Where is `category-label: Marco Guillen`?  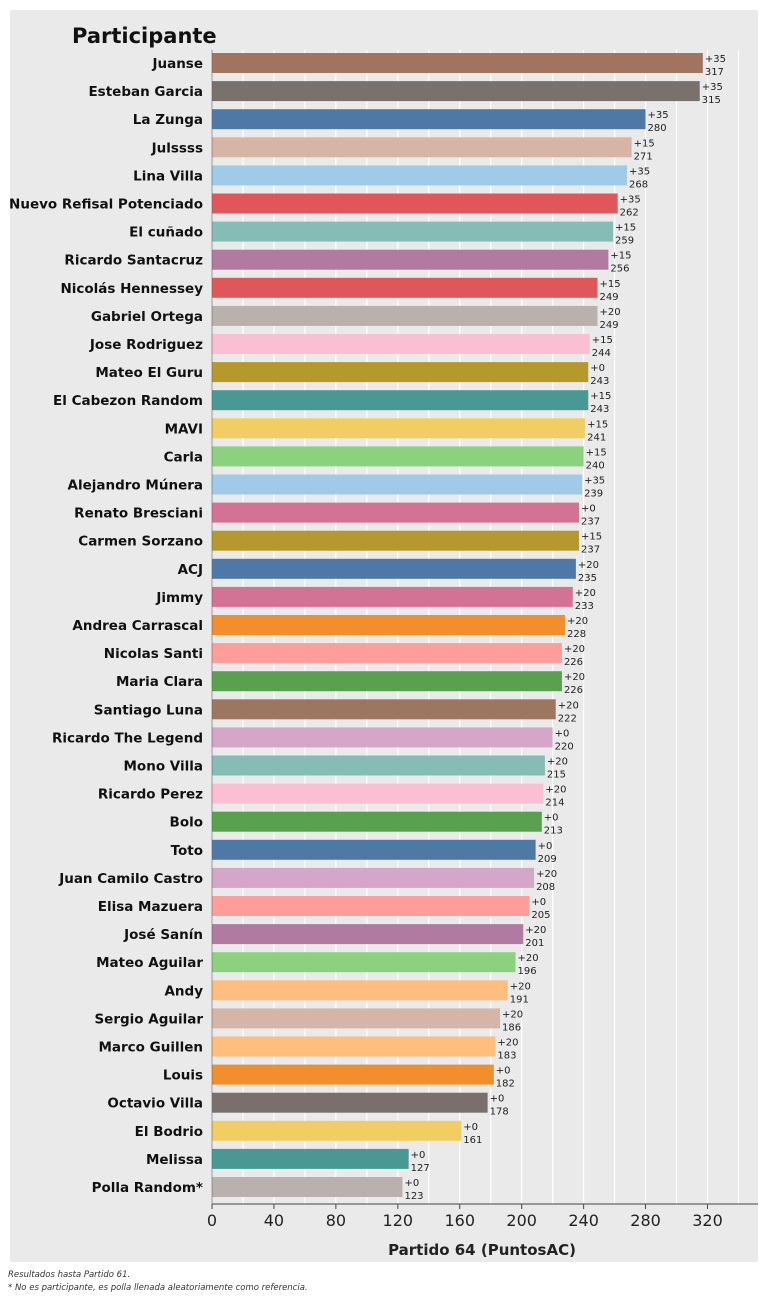
category-label: Marco Guillen is located at coordinates (150, 1048).